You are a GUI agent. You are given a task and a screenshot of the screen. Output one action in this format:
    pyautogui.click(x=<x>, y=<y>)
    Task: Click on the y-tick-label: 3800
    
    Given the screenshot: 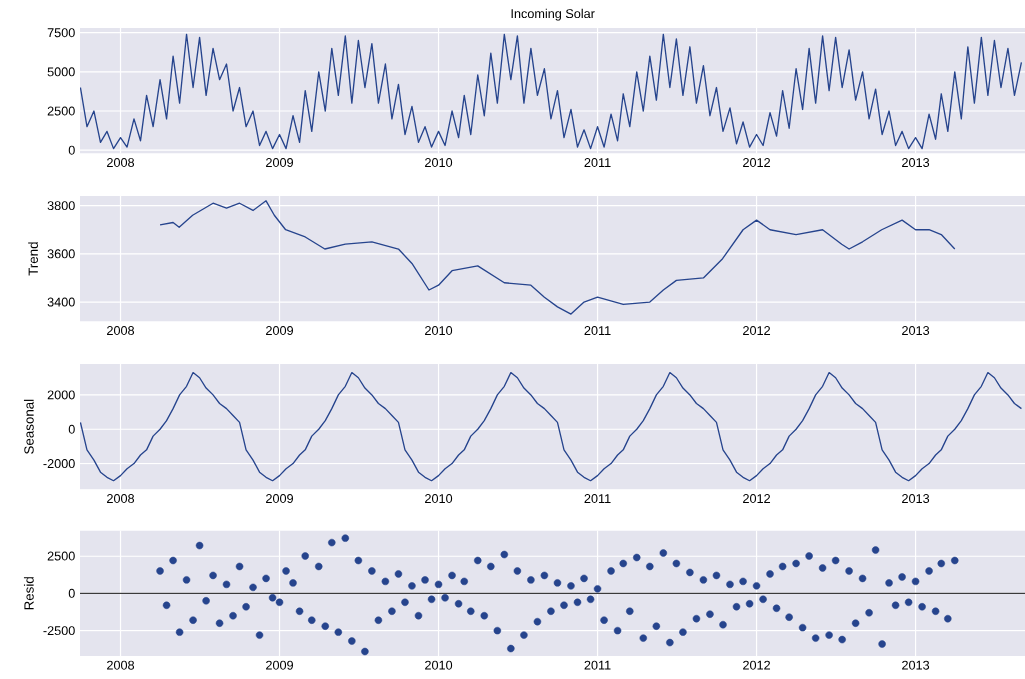 What is the action you would take?
    pyautogui.click(x=61, y=206)
    